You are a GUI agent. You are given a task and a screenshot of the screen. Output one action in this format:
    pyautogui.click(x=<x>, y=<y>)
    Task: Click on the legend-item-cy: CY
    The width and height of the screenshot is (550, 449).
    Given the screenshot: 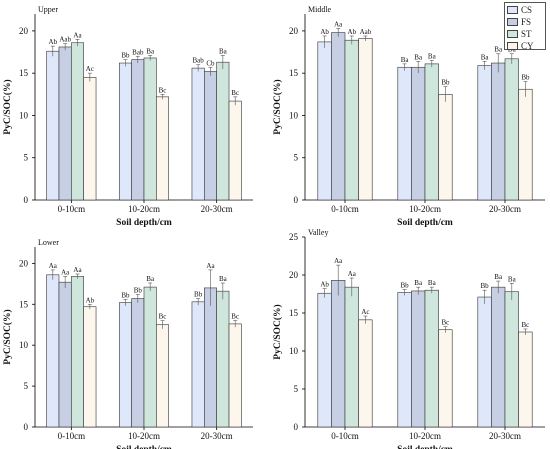 What is the action you would take?
    pyautogui.click(x=525, y=45)
    